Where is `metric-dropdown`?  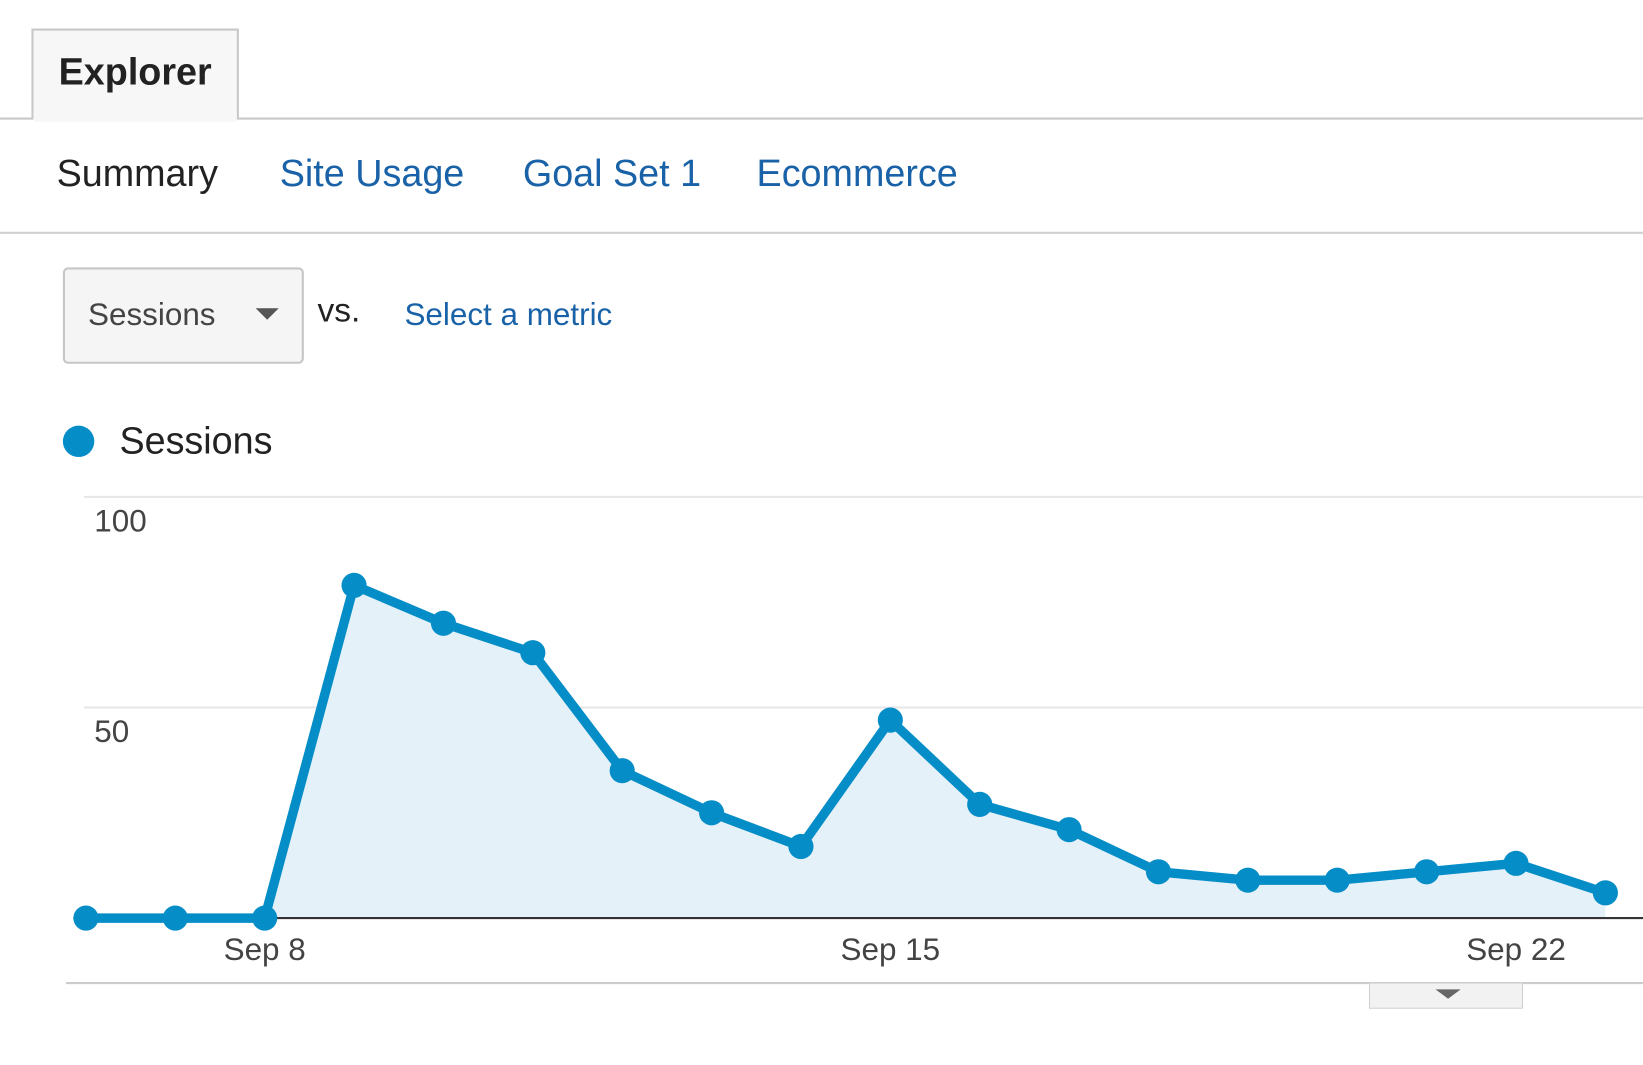 metric-dropdown is located at coordinates (183, 315).